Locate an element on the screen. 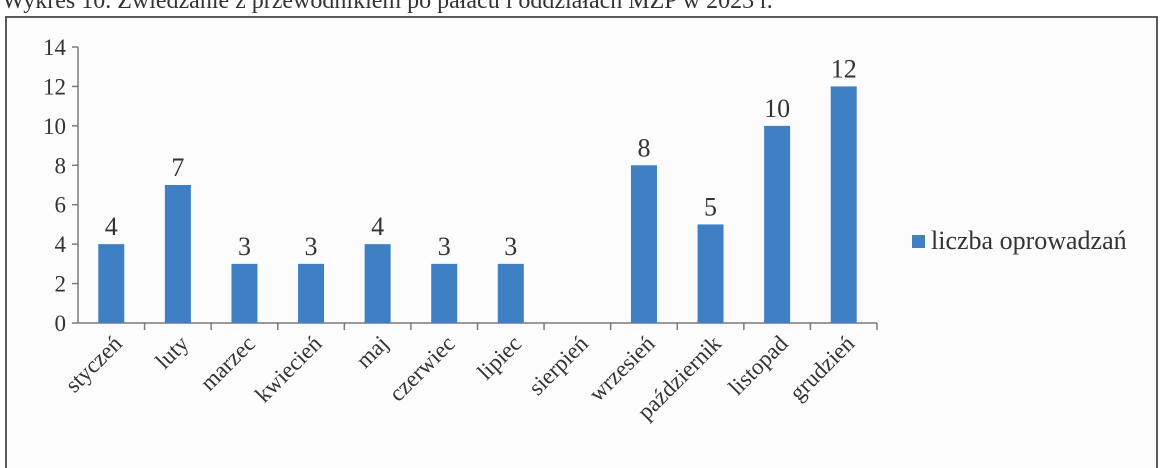 The height and width of the screenshot is (468, 1162). legend: liczba oprowadzań is located at coordinates (1019, 241).